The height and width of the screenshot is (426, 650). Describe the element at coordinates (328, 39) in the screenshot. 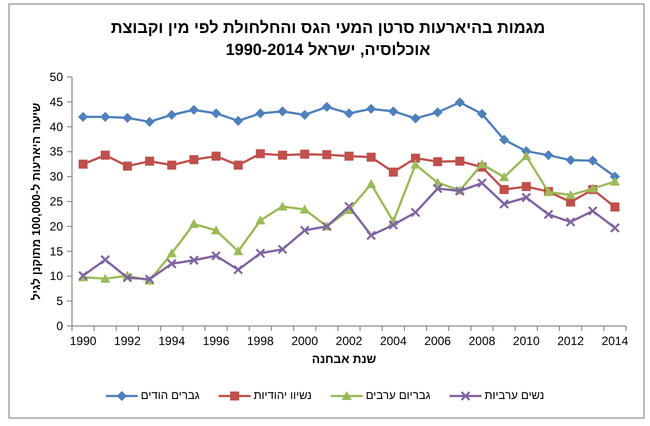

I see `chart-title: מגמות בהיארעות סרטן המעי הגס והחלחולת לפי מין וקבוצת אוכלוסיה, ישראל 1990-2014` at that location.